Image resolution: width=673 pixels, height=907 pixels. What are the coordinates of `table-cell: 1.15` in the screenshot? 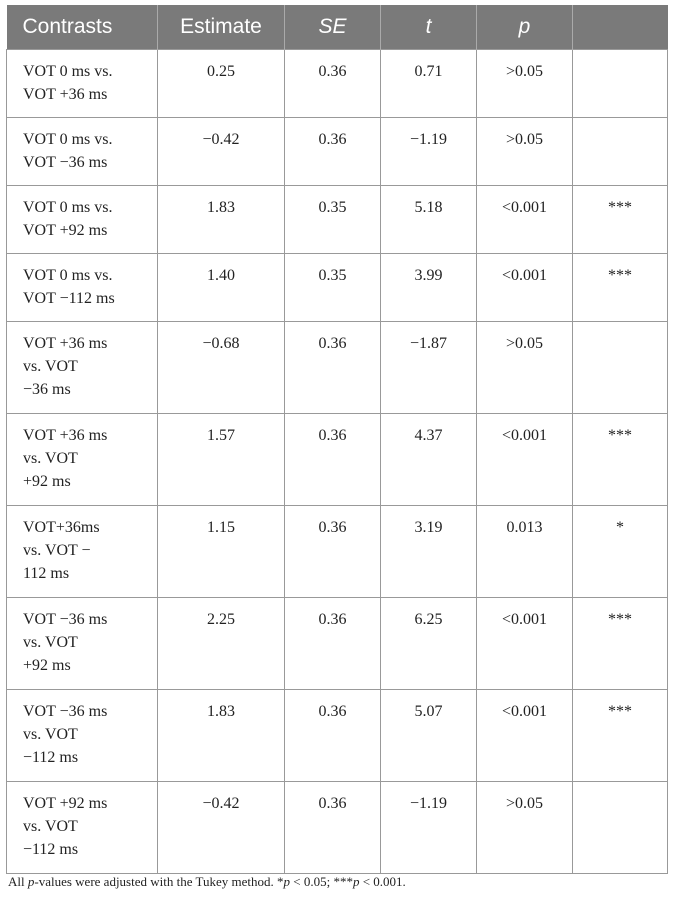 It's located at (221, 551).